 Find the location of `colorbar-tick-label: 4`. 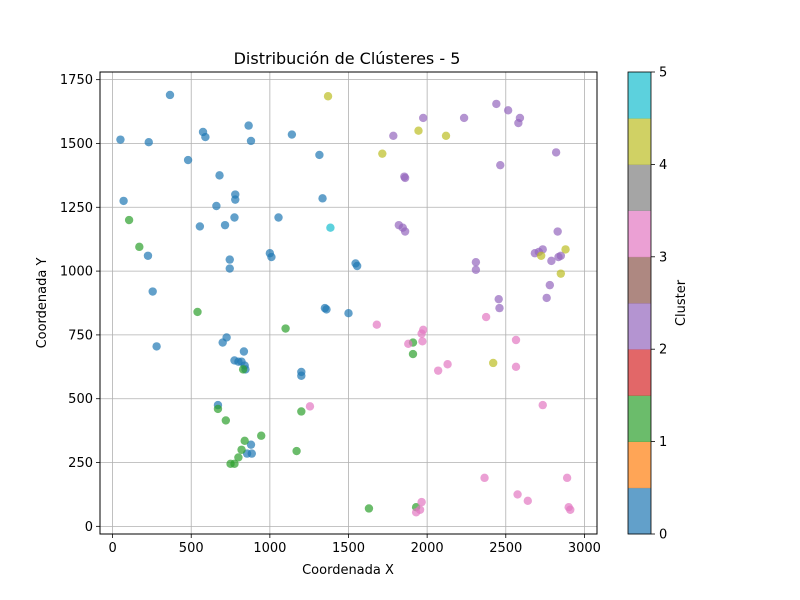

colorbar-tick-label: 4 is located at coordinates (663, 165).